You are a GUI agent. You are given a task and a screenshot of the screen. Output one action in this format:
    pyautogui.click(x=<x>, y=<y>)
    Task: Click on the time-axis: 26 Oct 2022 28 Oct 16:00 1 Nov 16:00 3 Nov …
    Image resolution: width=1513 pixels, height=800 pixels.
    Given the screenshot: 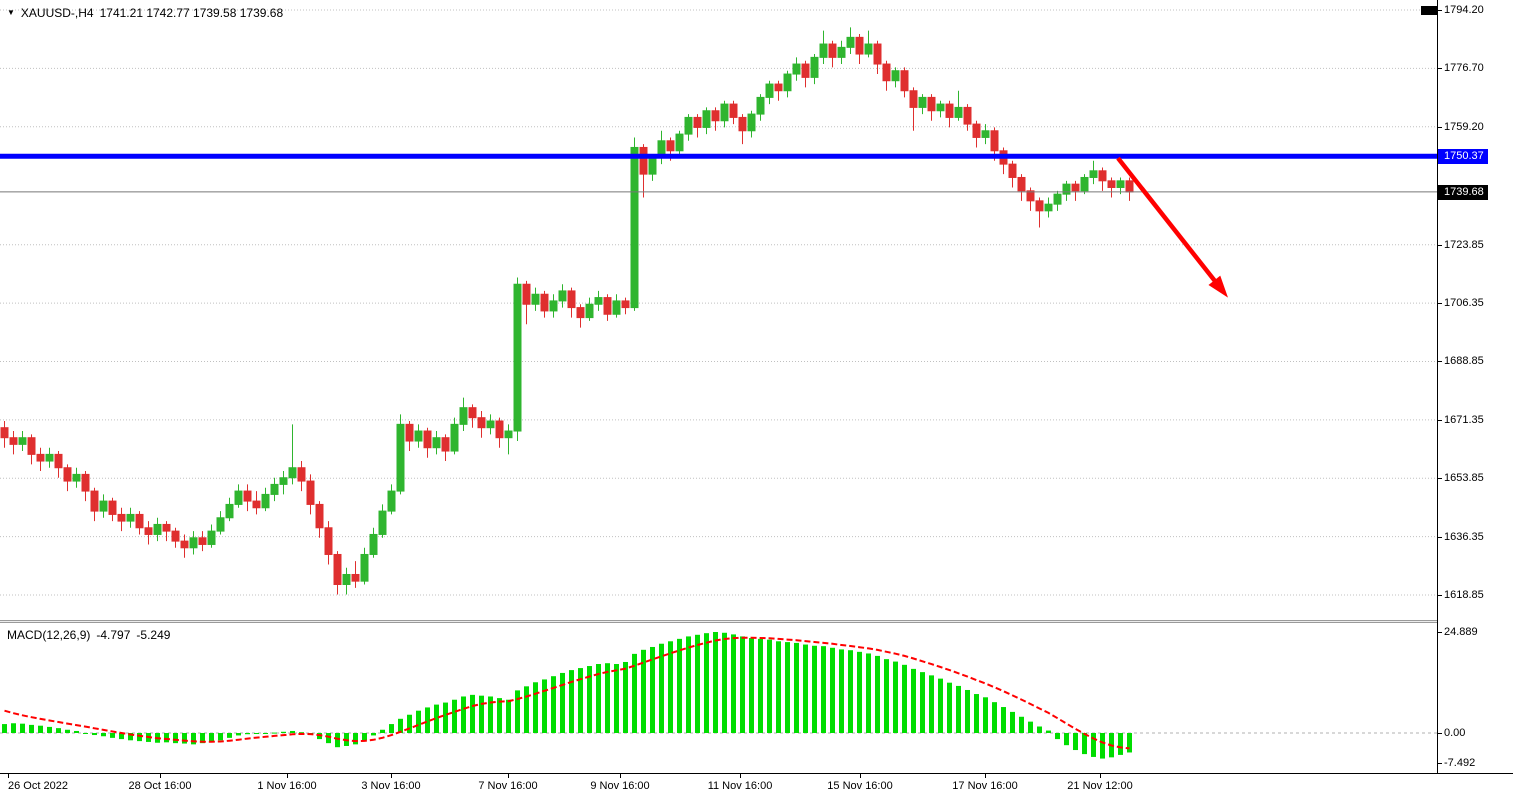 What is the action you would take?
    pyautogui.click(x=756, y=786)
    